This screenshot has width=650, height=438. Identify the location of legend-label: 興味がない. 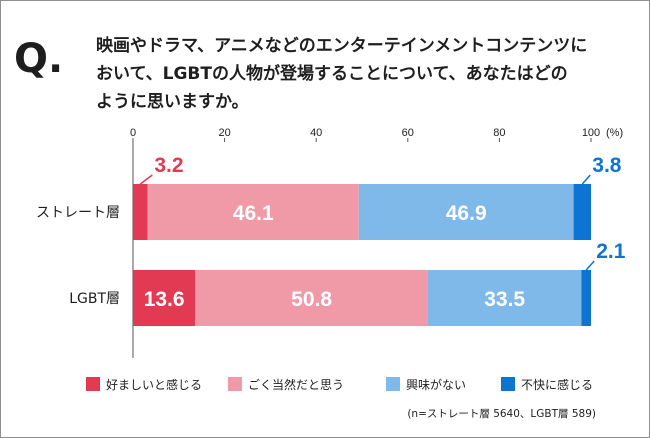
(436, 384).